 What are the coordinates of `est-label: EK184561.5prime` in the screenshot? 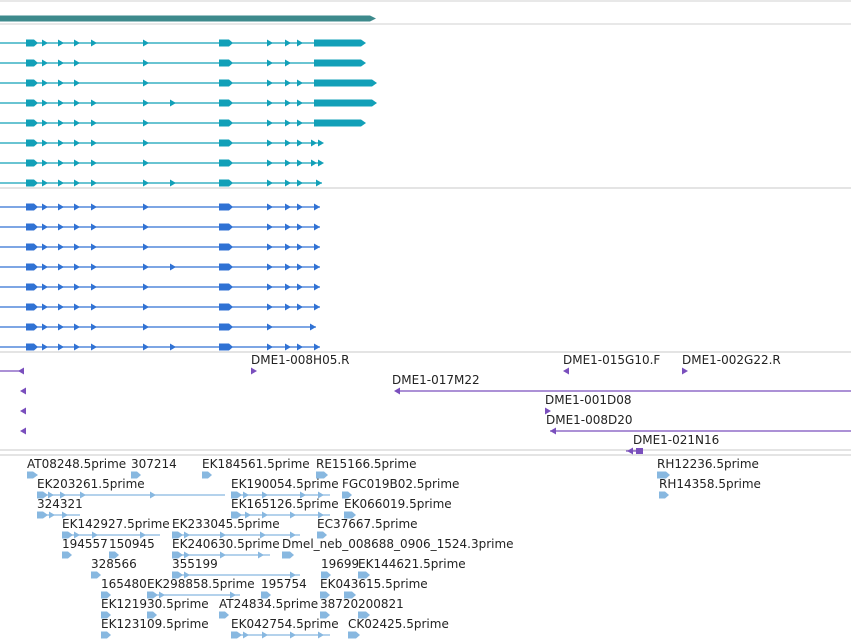 It's located at (256, 464).